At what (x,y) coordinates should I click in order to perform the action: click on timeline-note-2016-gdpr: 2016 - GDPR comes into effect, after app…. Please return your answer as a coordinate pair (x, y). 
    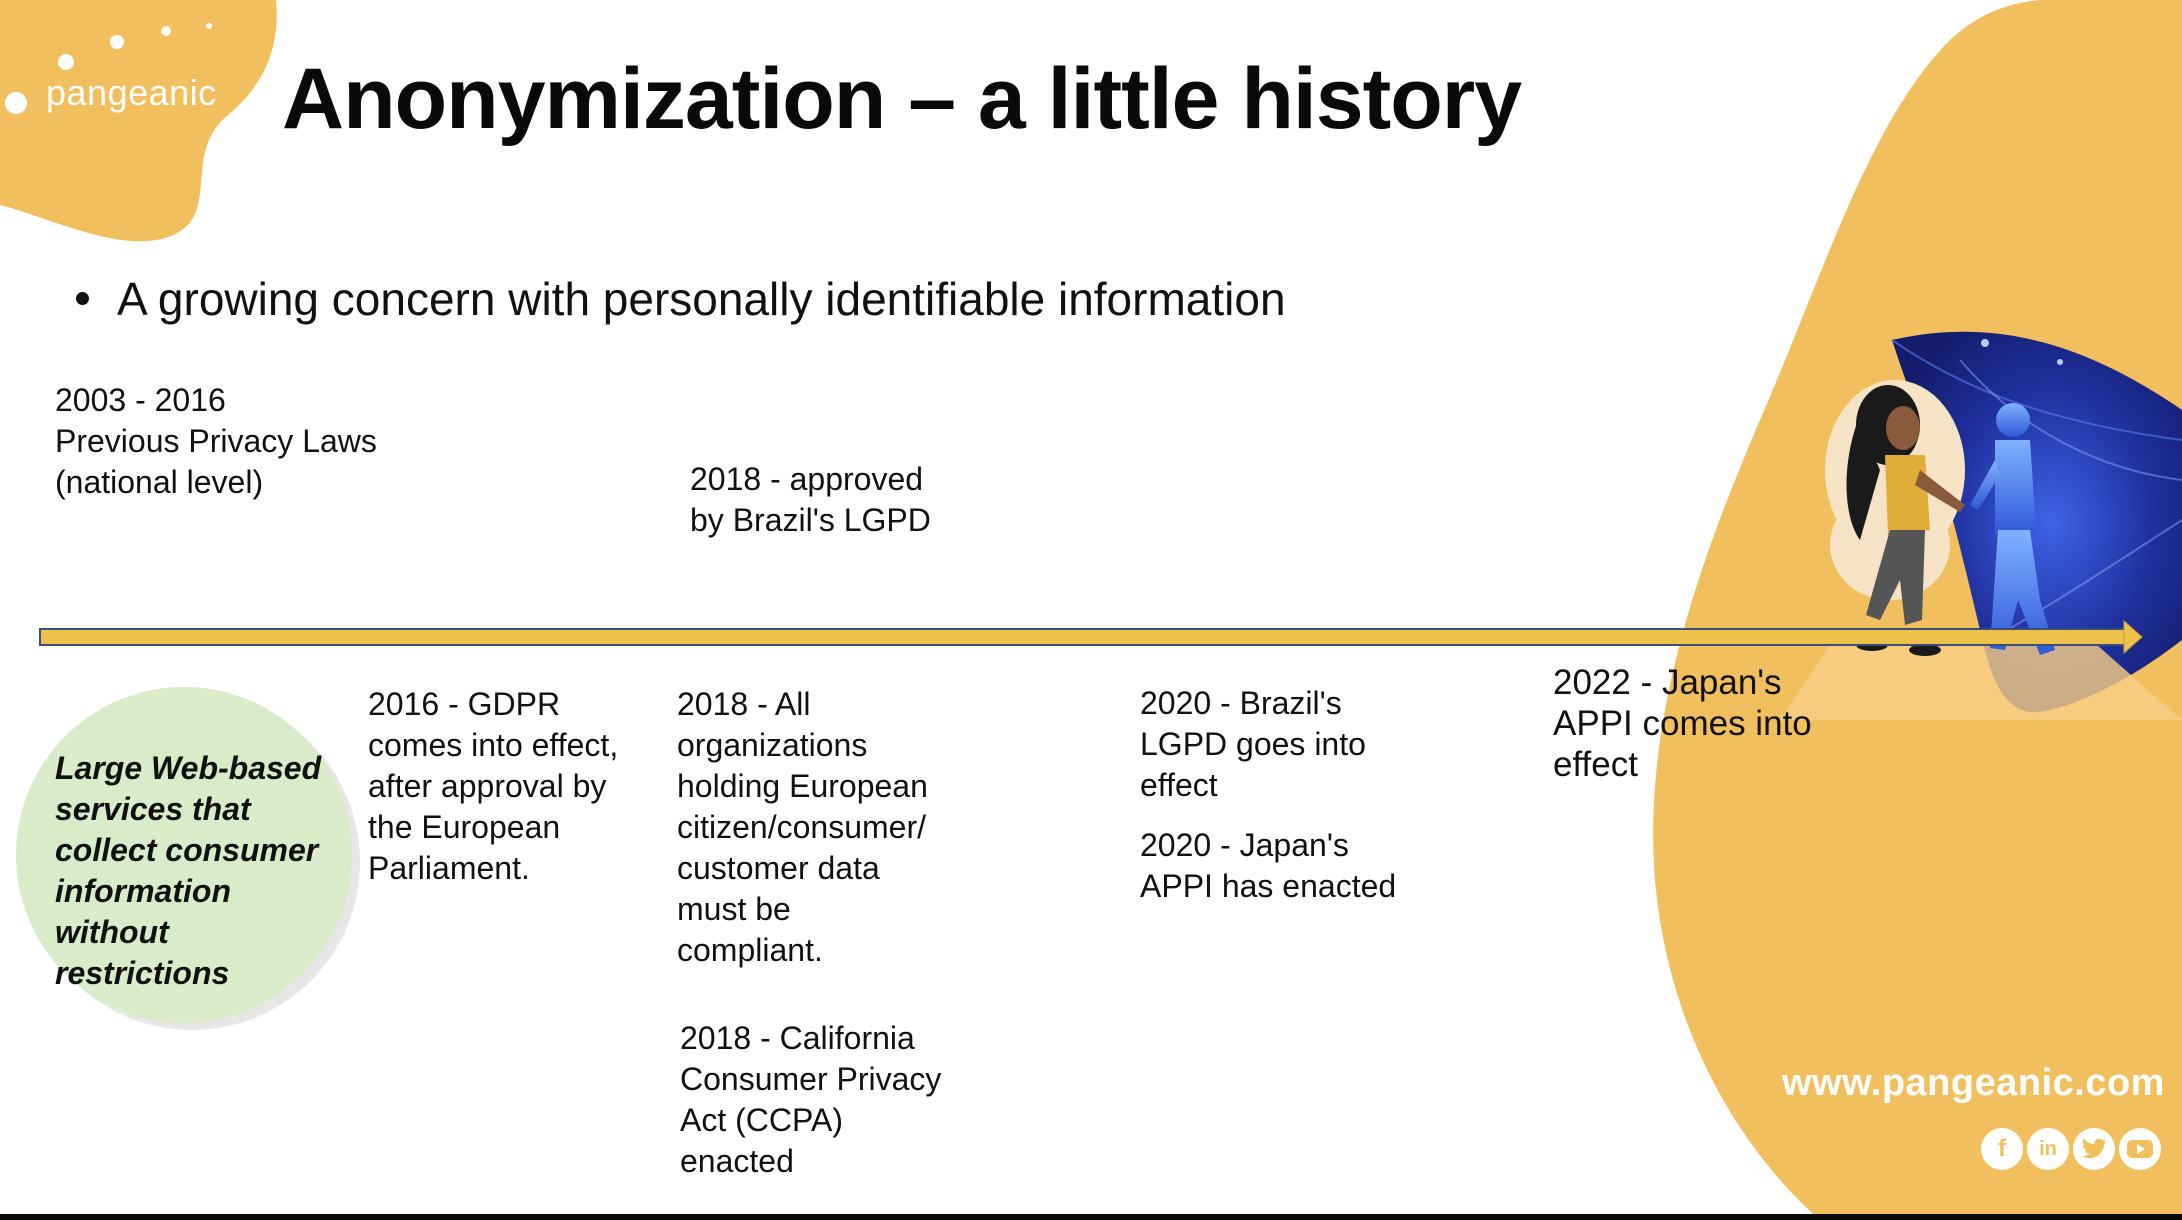
    Looking at the image, I should click on (493, 786).